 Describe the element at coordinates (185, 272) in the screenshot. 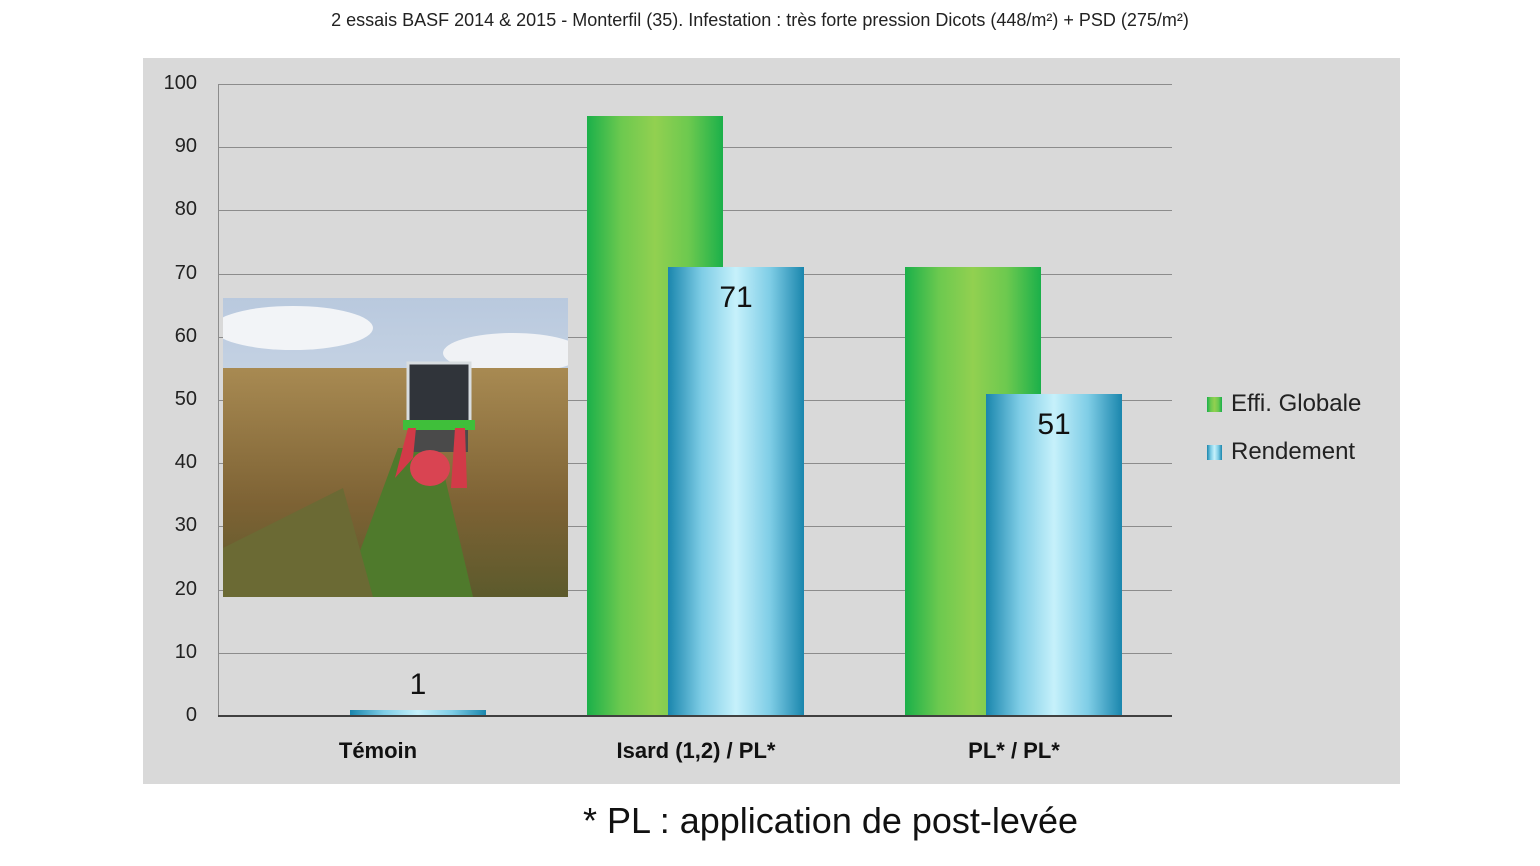

I see `y-tick-label: 70` at that location.